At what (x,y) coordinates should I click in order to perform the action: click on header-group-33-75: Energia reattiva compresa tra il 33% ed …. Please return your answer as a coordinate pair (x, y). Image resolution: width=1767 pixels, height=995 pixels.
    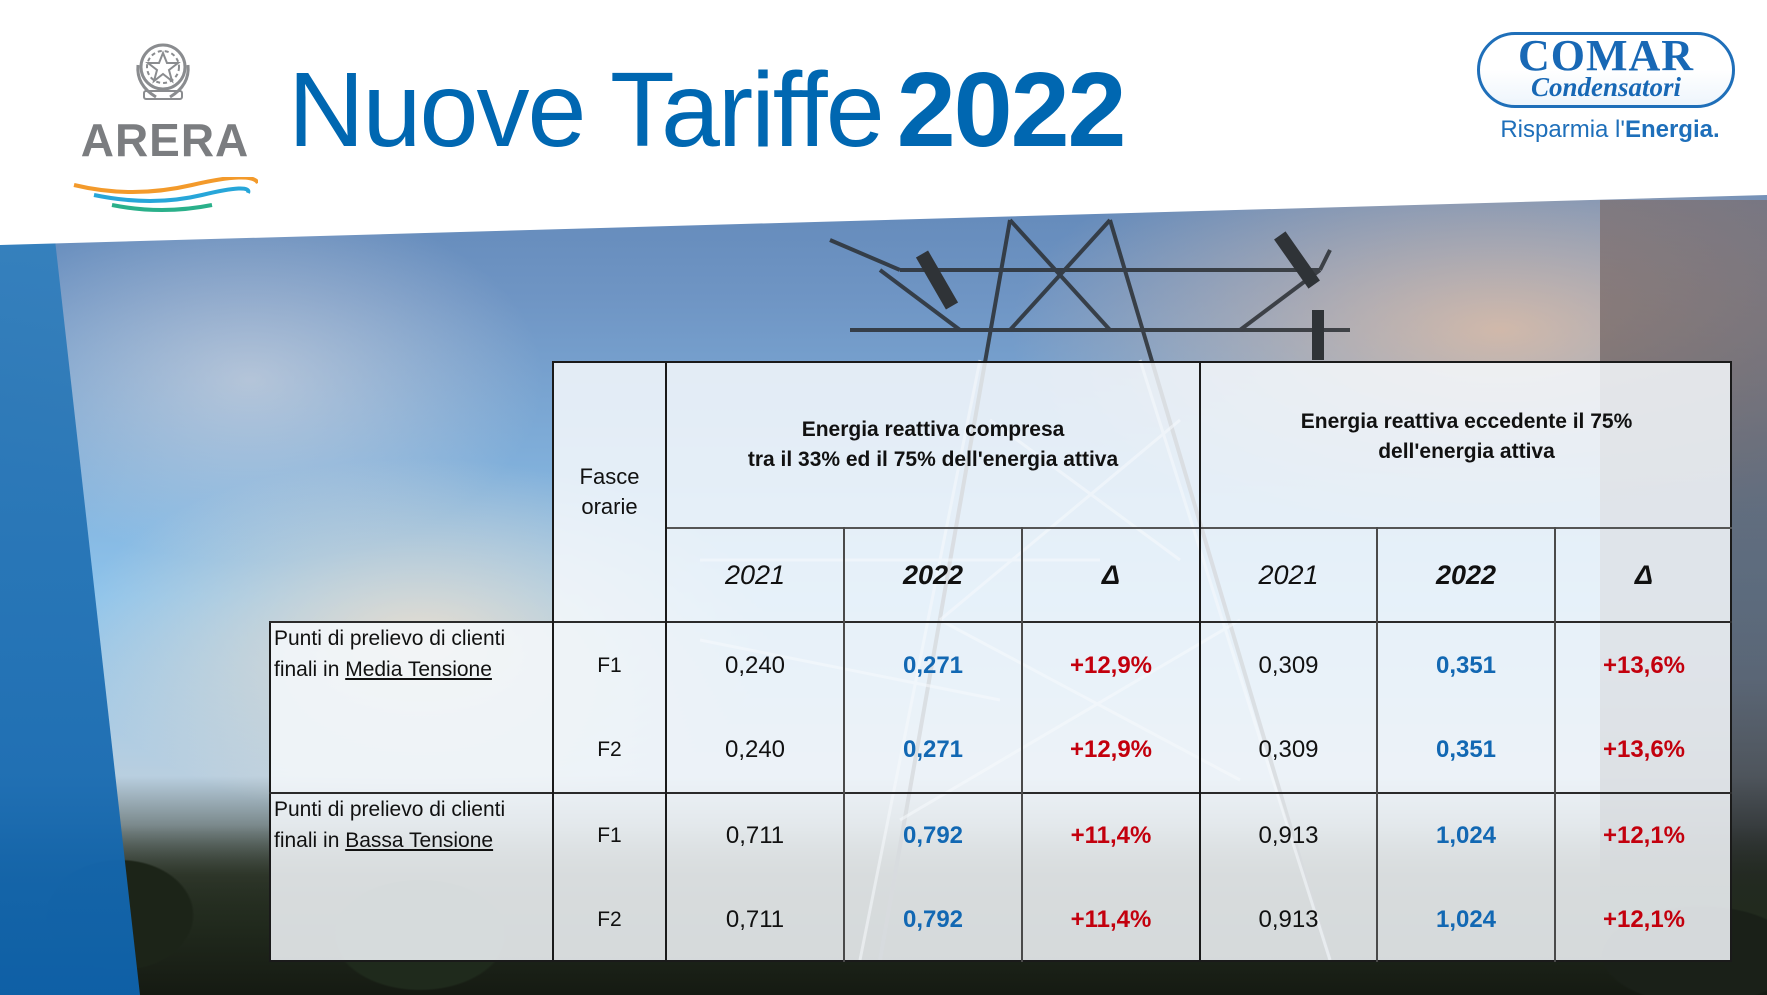
    Looking at the image, I should click on (933, 445).